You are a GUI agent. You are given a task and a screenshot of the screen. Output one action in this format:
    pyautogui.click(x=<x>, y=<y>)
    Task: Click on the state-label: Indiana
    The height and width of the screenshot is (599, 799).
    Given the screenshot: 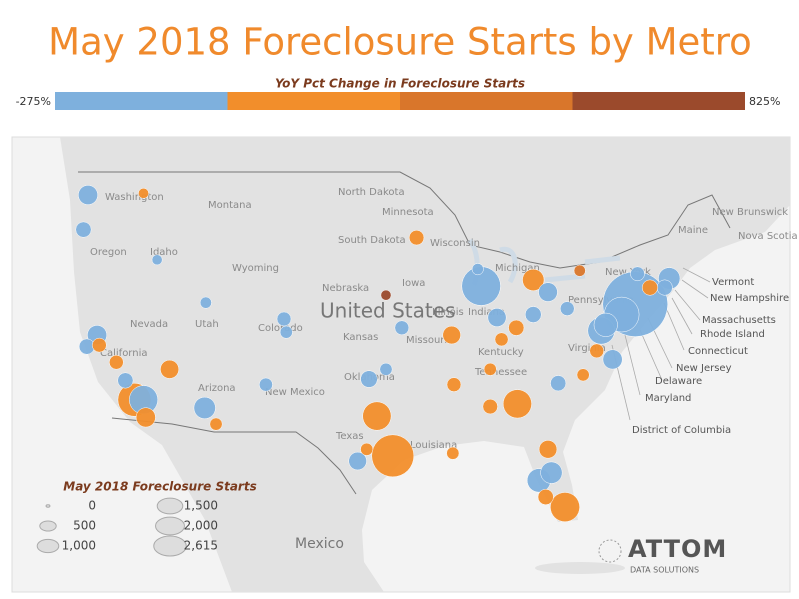 What is the action you would take?
    pyautogui.click(x=486, y=312)
    